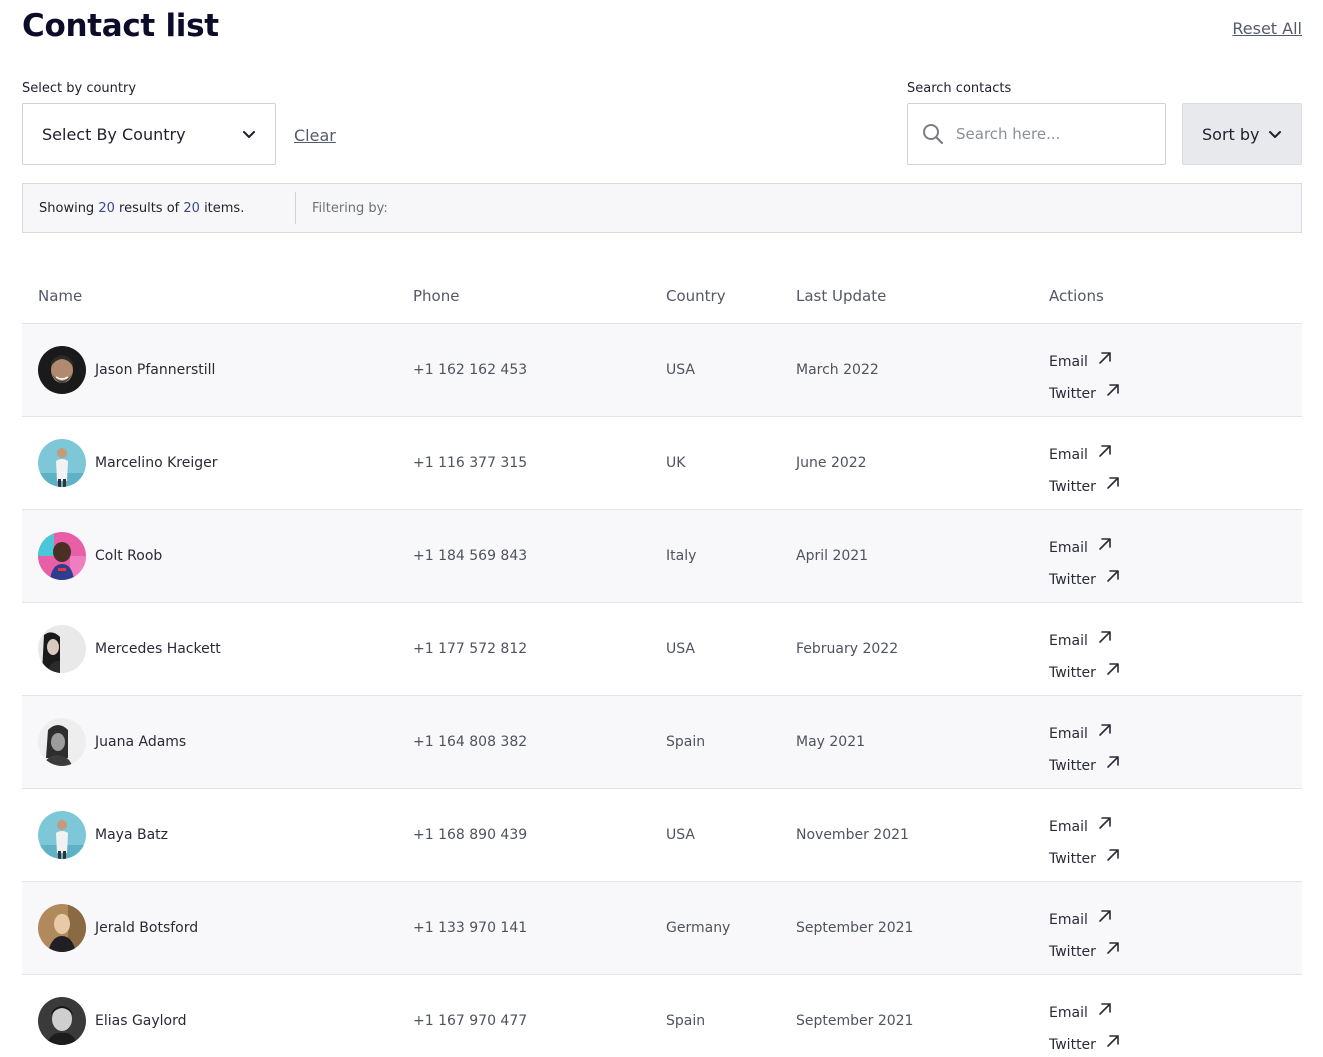 This screenshot has height=1057, width=1323. What do you see at coordinates (1231, 134) in the screenshot?
I see `sort-by-label: Sort by` at bounding box center [1231, 134].